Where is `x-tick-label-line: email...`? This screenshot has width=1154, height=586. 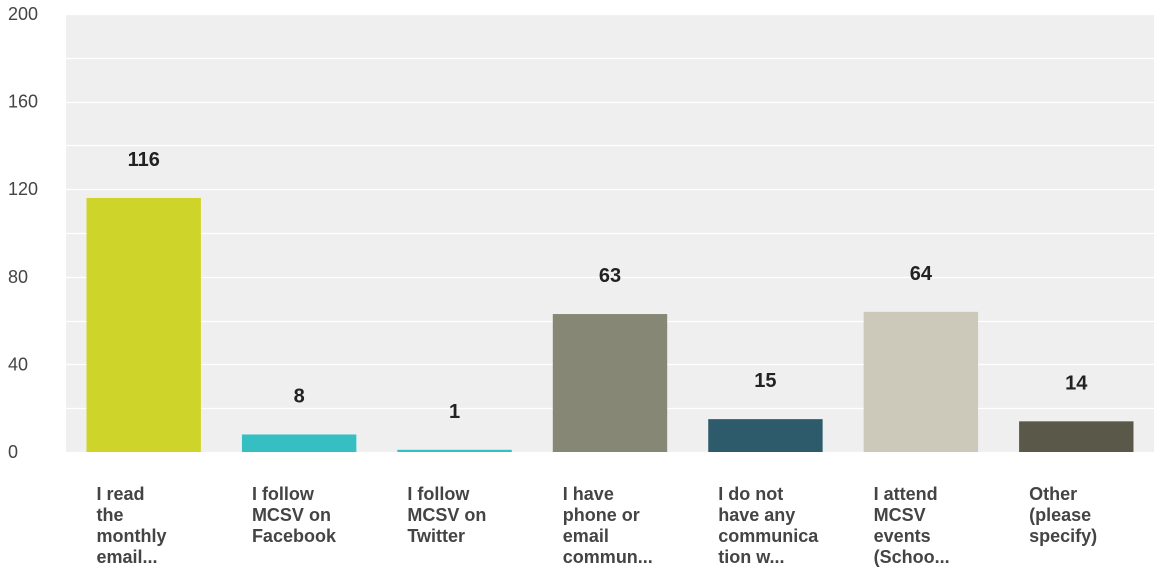 x-tick-label-line: email... is located at coordinates (127, 557).